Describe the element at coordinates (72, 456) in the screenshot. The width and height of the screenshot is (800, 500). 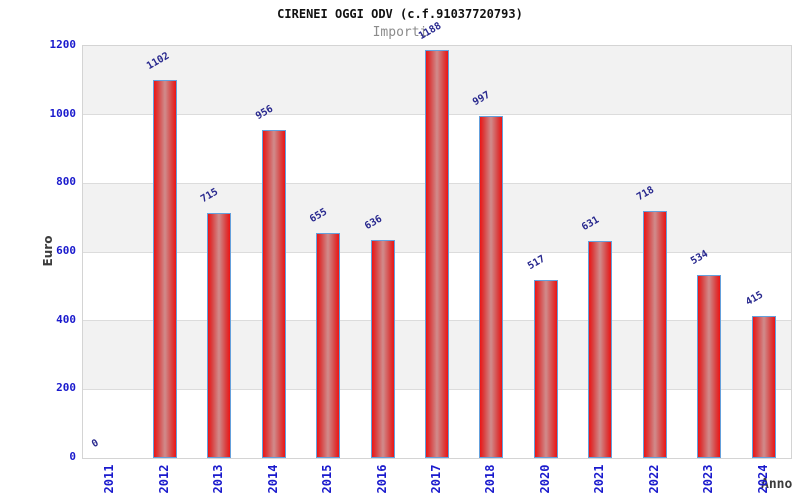
I see `y-tick-label: 0` at that location.